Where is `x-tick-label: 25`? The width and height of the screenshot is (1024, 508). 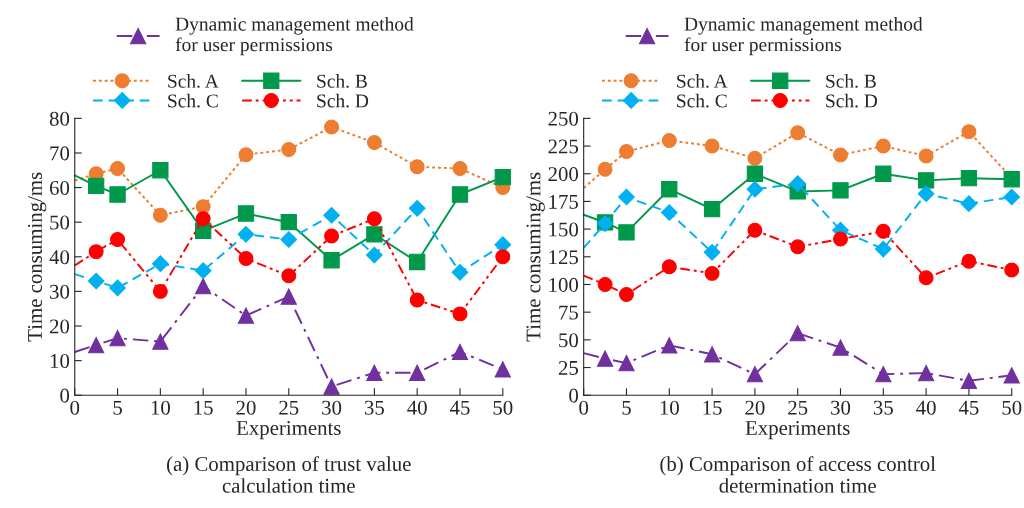
x-tick-label: 25 is located at coordinates (289, 407).